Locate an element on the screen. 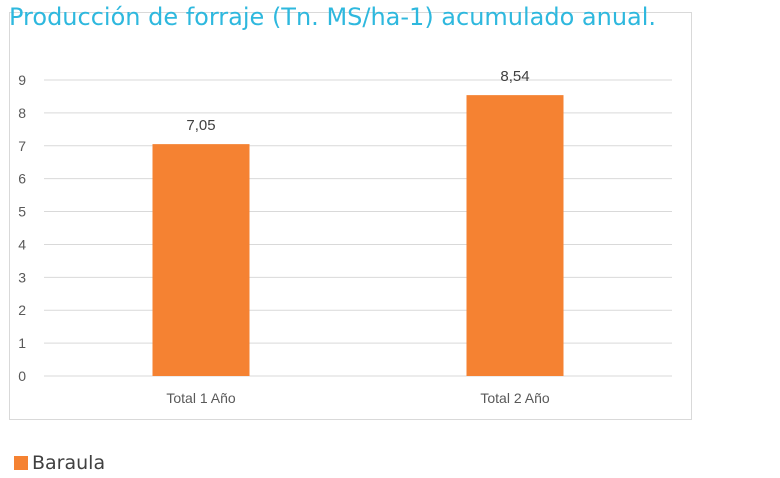 The height and width of the screenshot is (478, 780). y-tick-label-8: 8 is located at coordinates (22, 113).